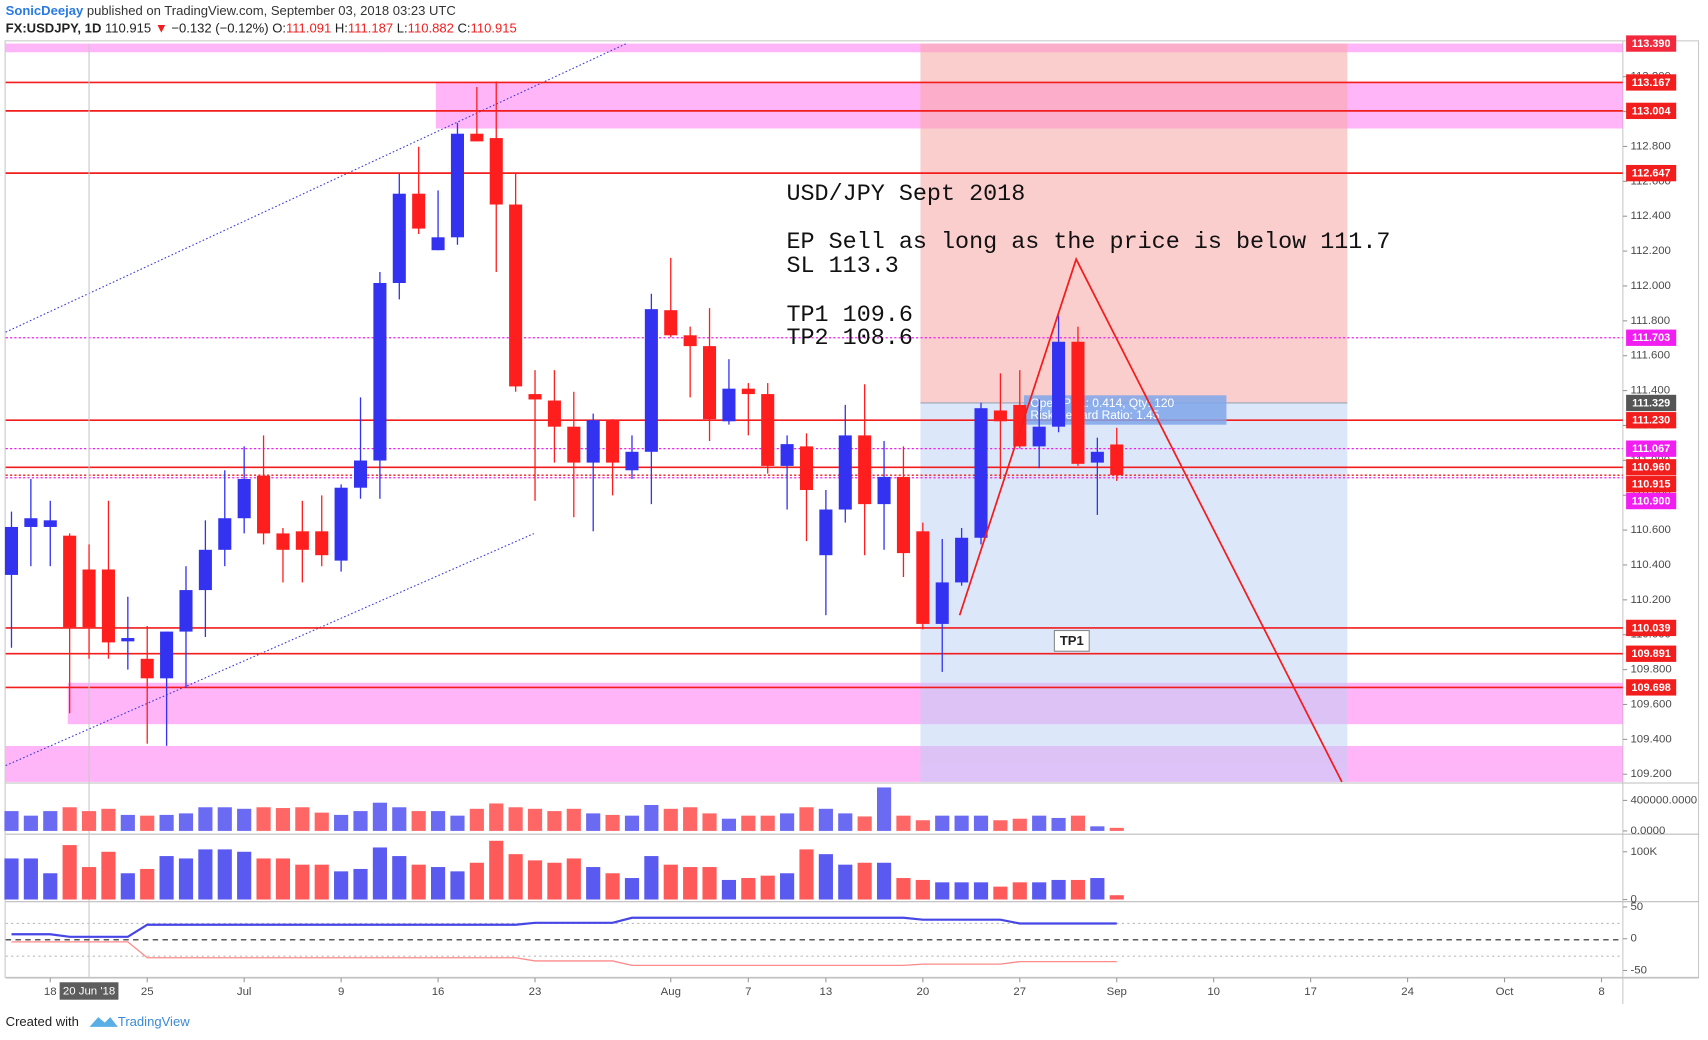  What do you see at coordinates (50, 992) in the screenshot?
I see `x-tick-label: 18` at bounding box center [50, 992].